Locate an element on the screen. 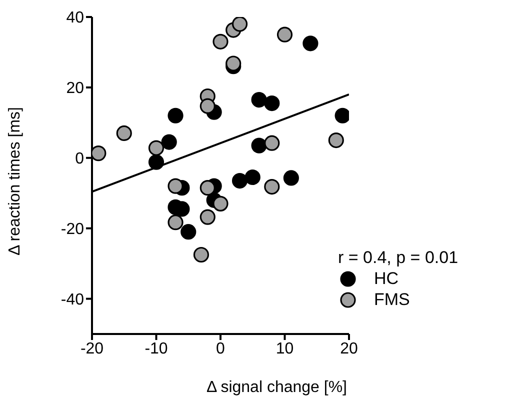 This screenshot has height=406, width=532. y-tick-label: 20 is located at coordinates (75, 89).